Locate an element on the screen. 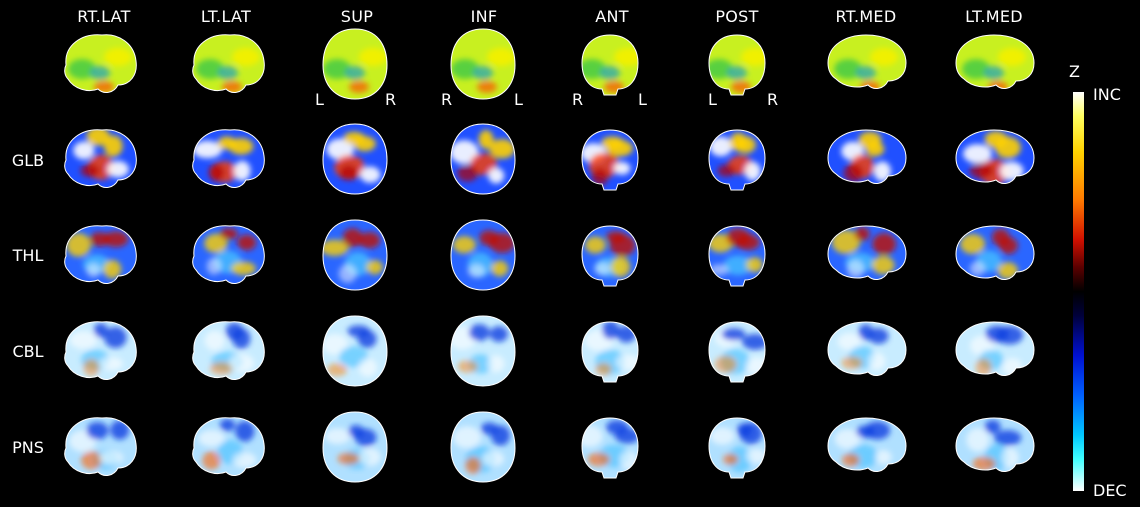  column-title-ant: ANT is located at coordinates (612, 16).